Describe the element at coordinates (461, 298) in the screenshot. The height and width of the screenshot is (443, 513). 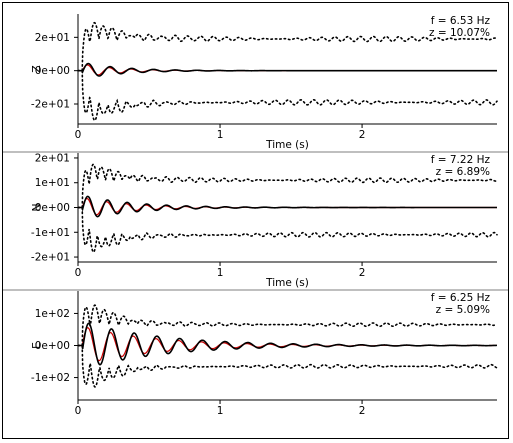
I see `frequency-annotation: f = 6.25 Hz` at that location.